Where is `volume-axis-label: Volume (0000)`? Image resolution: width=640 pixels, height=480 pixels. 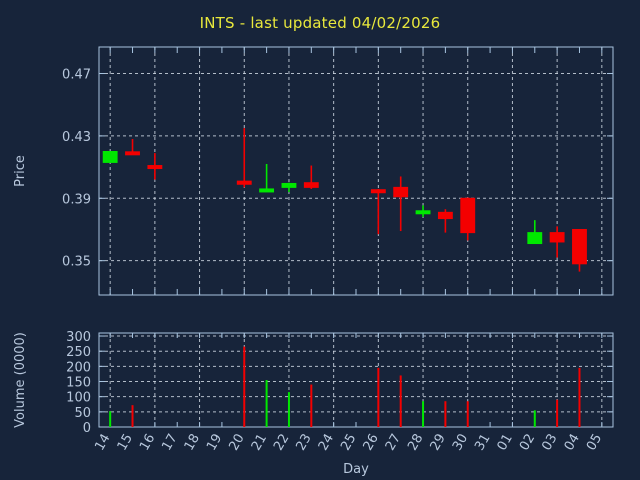
volume-axis-label: Volume (0000) is located at coordinates (20, 380).